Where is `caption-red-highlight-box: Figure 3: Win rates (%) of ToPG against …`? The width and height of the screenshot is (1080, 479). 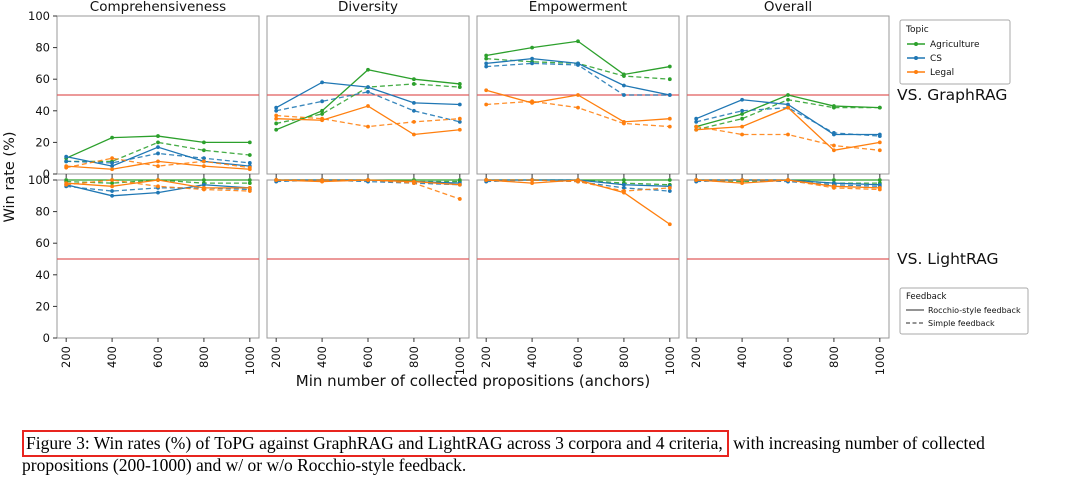 caption-red-highlight-box: Figure 3: Win rates (%) of ToPG against … is located at coordinates (375, 443).